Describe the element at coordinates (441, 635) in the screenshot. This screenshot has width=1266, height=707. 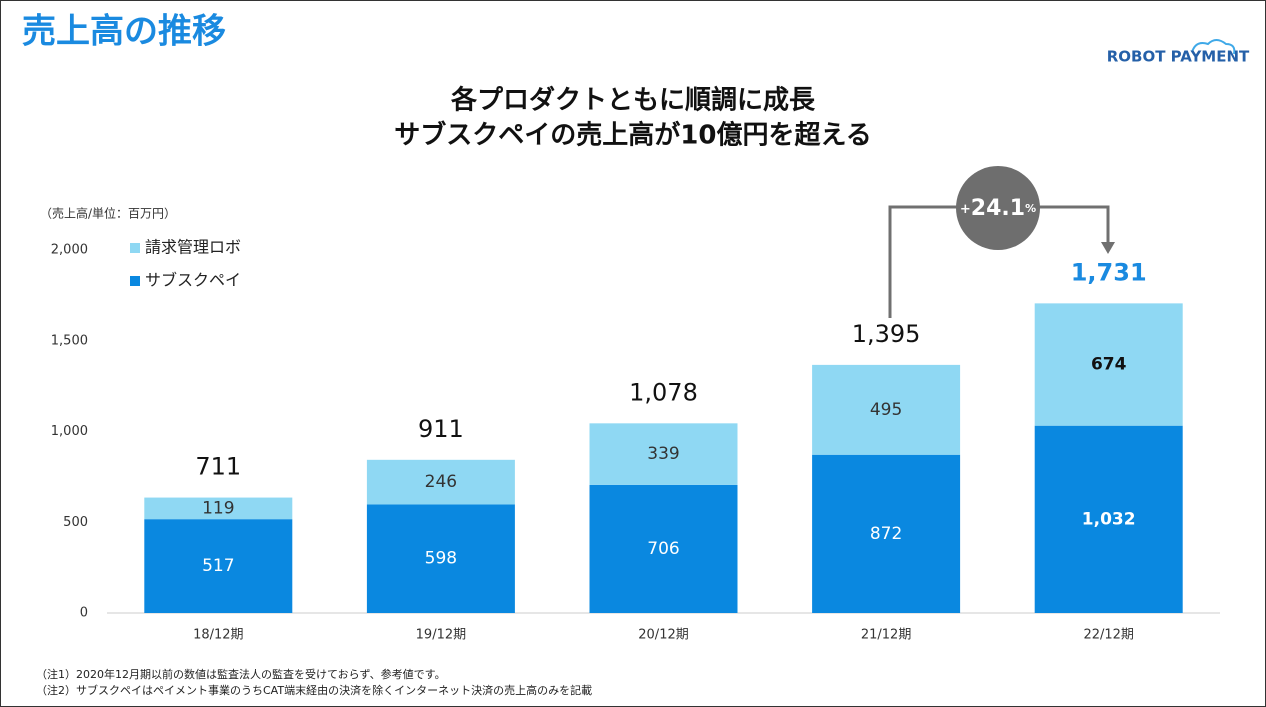
I see `x-tick-label: 19/12期` at that location.